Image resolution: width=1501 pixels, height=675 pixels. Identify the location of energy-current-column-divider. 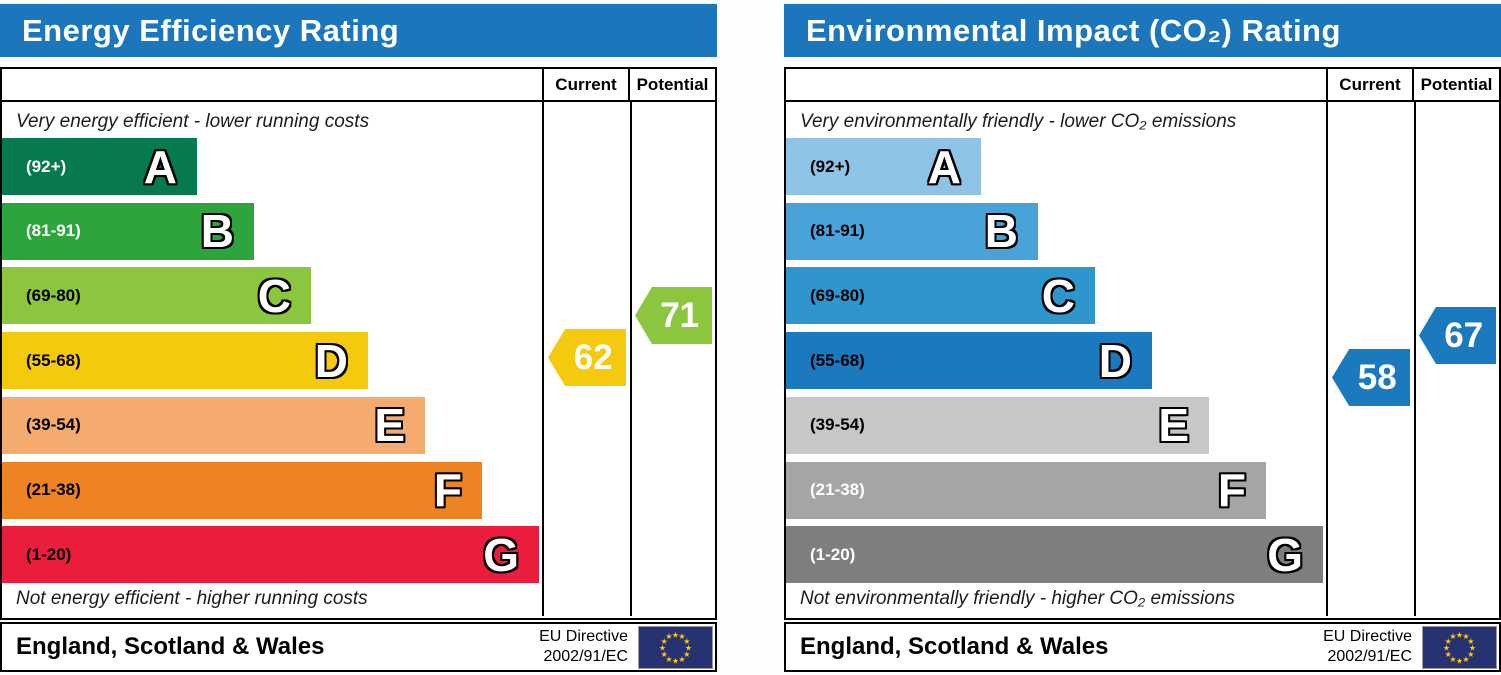
(543, 359).